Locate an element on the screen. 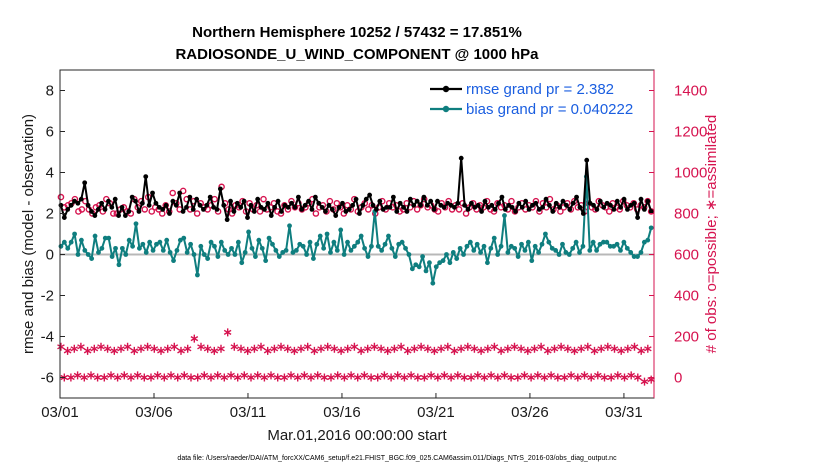 The height and width of the screenshot is (470, 830). chart-title-line2: RADIOSONDE_U_WIND_COMPONENT @ 1000 hPa is located at coordinates (357, 54).